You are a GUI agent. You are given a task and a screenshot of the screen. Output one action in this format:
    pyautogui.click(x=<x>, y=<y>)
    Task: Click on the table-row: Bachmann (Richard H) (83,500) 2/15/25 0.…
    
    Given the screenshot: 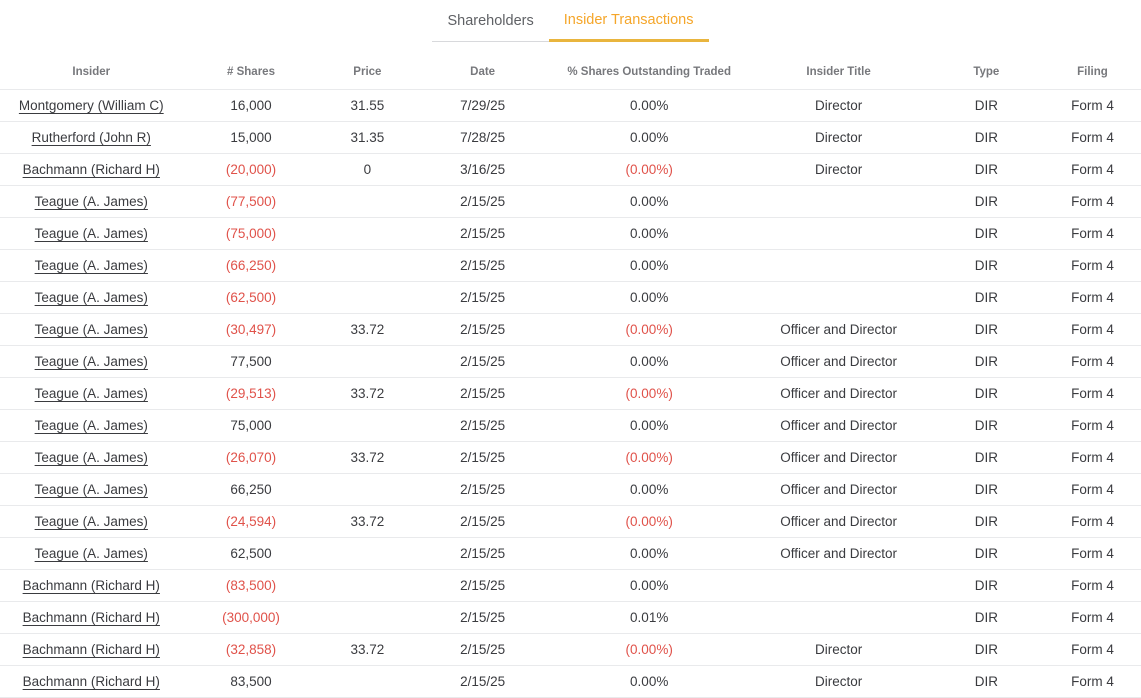 What is the action you would take?
    pyautogui.click(x=570, y=585)
    